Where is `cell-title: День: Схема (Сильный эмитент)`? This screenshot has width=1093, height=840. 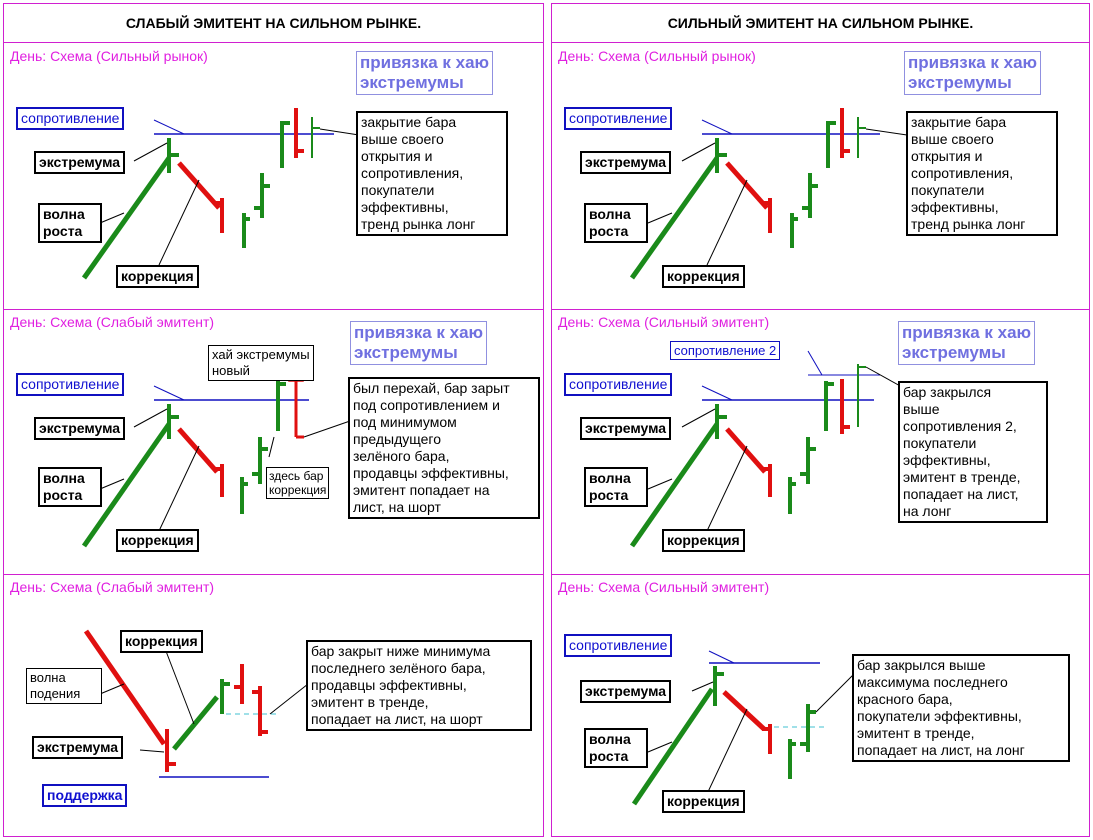
cell-title: День: Схема (Сильный эмитент) is located at coordinates (664, 322).